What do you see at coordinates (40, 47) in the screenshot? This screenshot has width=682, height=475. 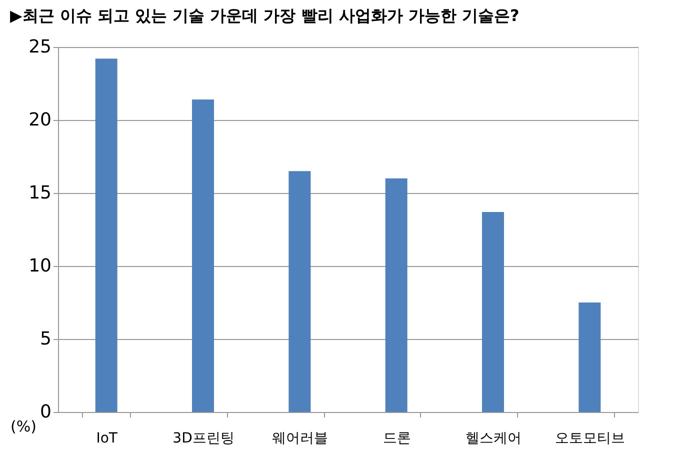 I see `y-tick-label: 25` at bounding box center [40, 47].